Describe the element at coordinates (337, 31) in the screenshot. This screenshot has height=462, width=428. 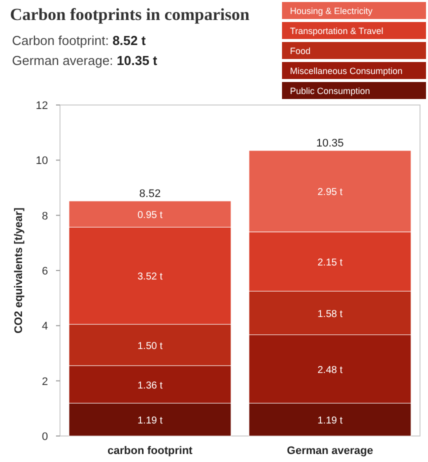
I see `text: Transportation & Travel` at that location.